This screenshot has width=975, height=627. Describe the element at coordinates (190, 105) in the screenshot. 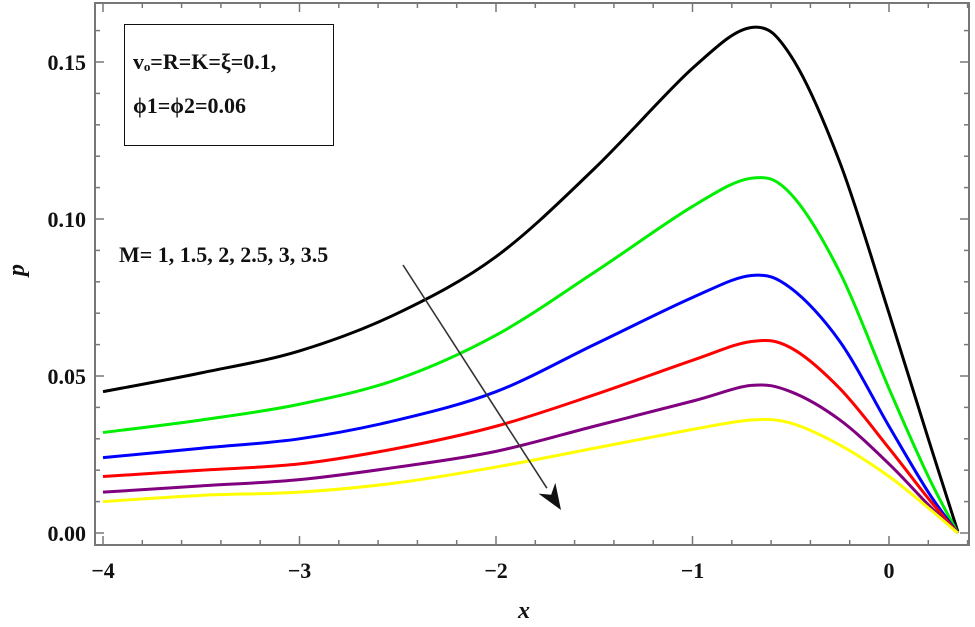

I see `legend-line-phi: ϕ1=ϕ2=0.06` at that location.